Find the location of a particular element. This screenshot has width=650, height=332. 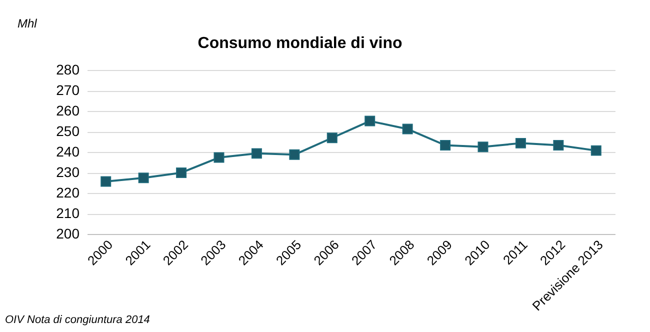

y-tick-label: 210 is located at coordinates (68, 213).